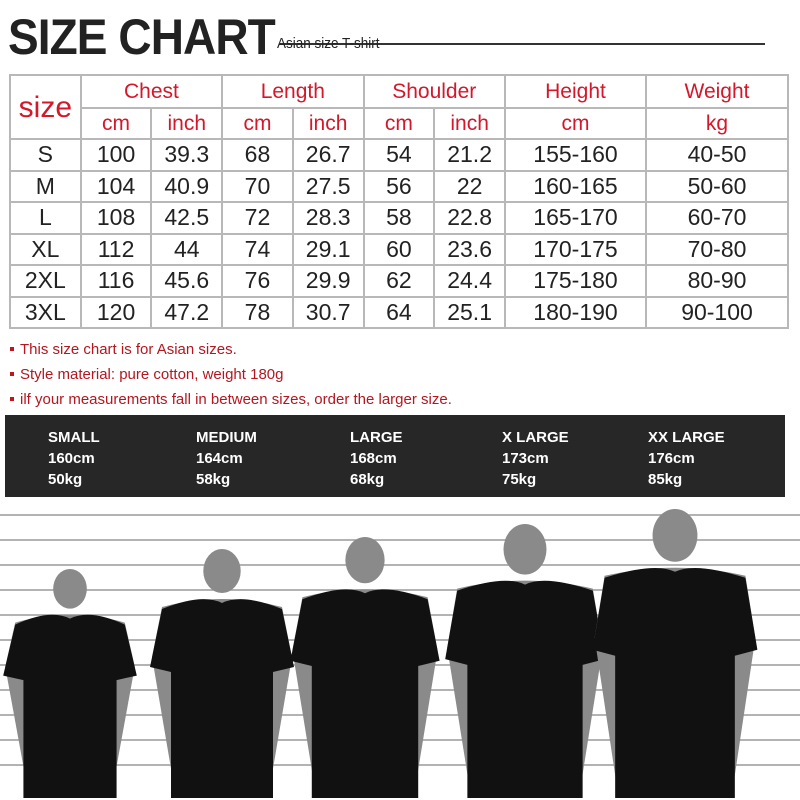 This screenshot has width=800, height=800. I want to click on model-weight: 68kg, so click(367, 479).